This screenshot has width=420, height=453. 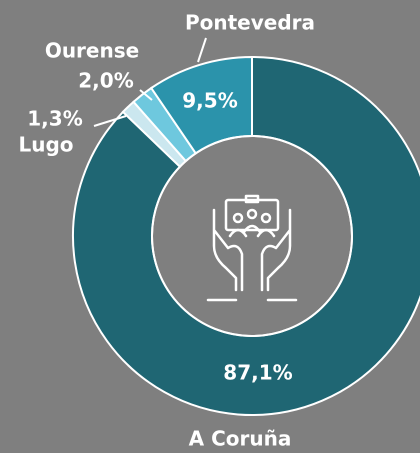 I want to click on center-icon, so click(x=252, y=248).